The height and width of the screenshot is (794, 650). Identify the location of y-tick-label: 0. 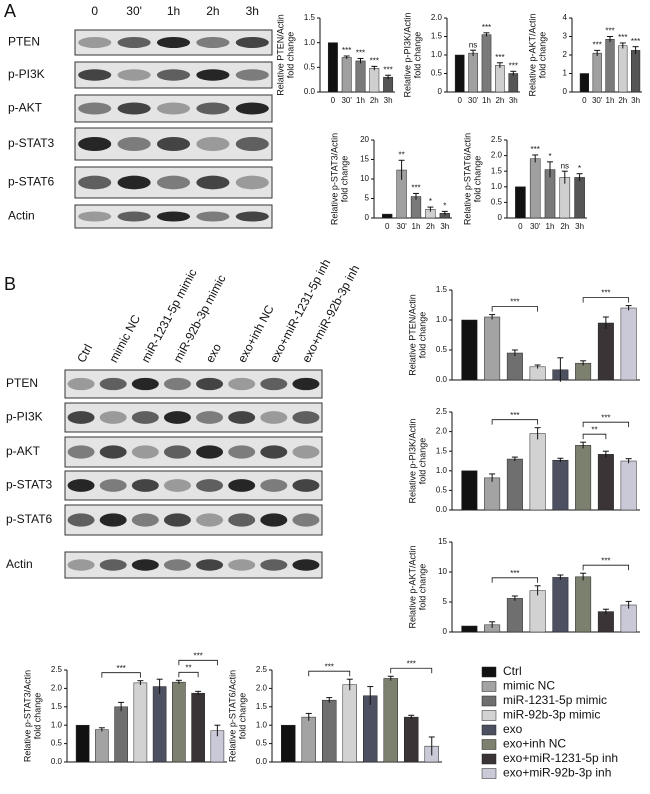
(445, 631).